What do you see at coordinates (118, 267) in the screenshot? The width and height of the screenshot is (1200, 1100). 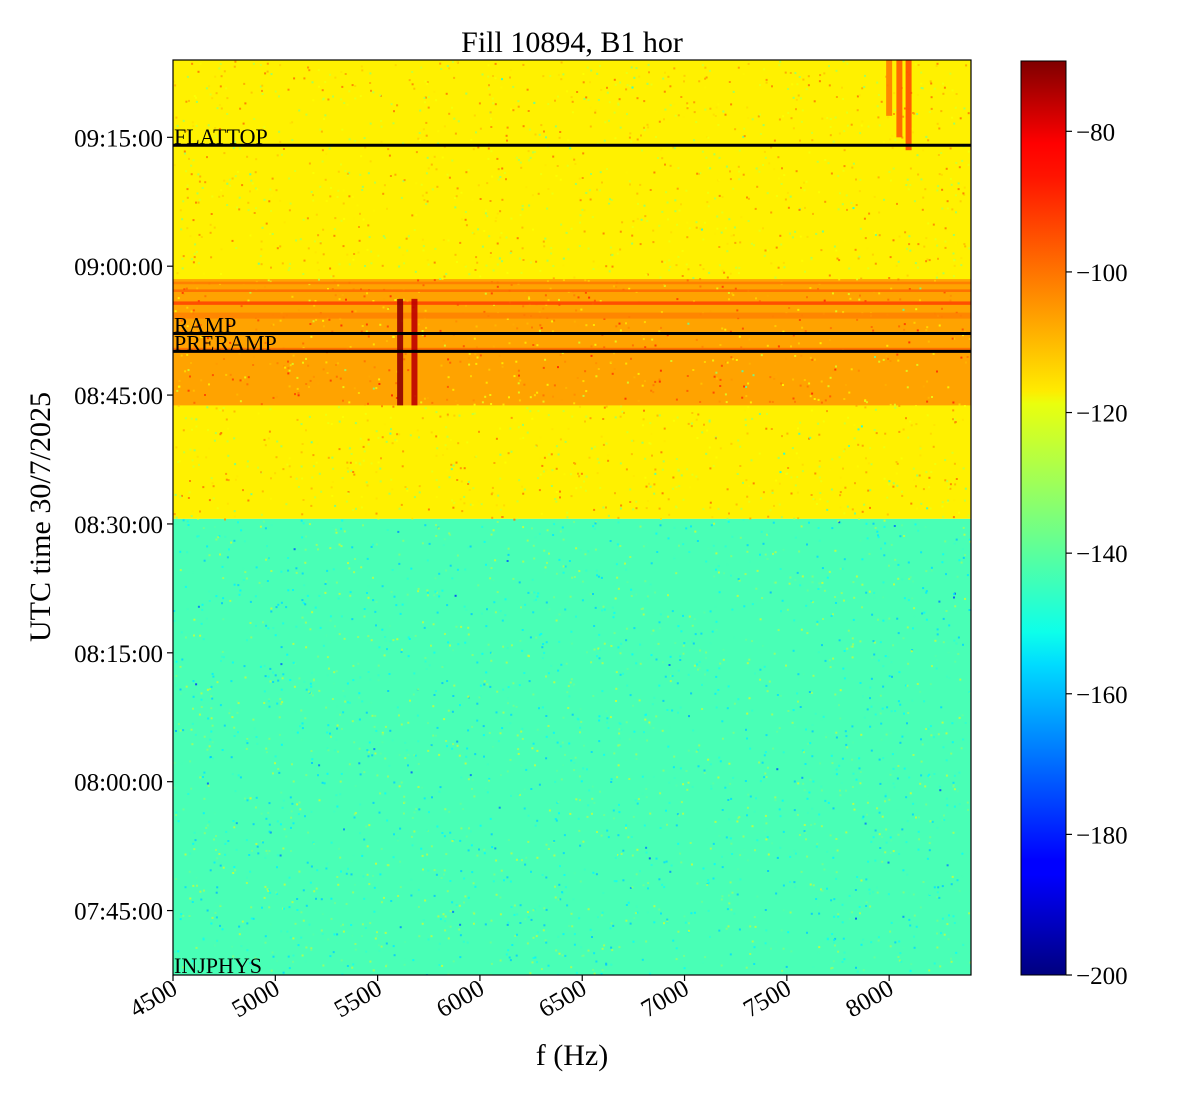 I see `y-tick-label: 09:00:00` at bounding box center [118, 267].